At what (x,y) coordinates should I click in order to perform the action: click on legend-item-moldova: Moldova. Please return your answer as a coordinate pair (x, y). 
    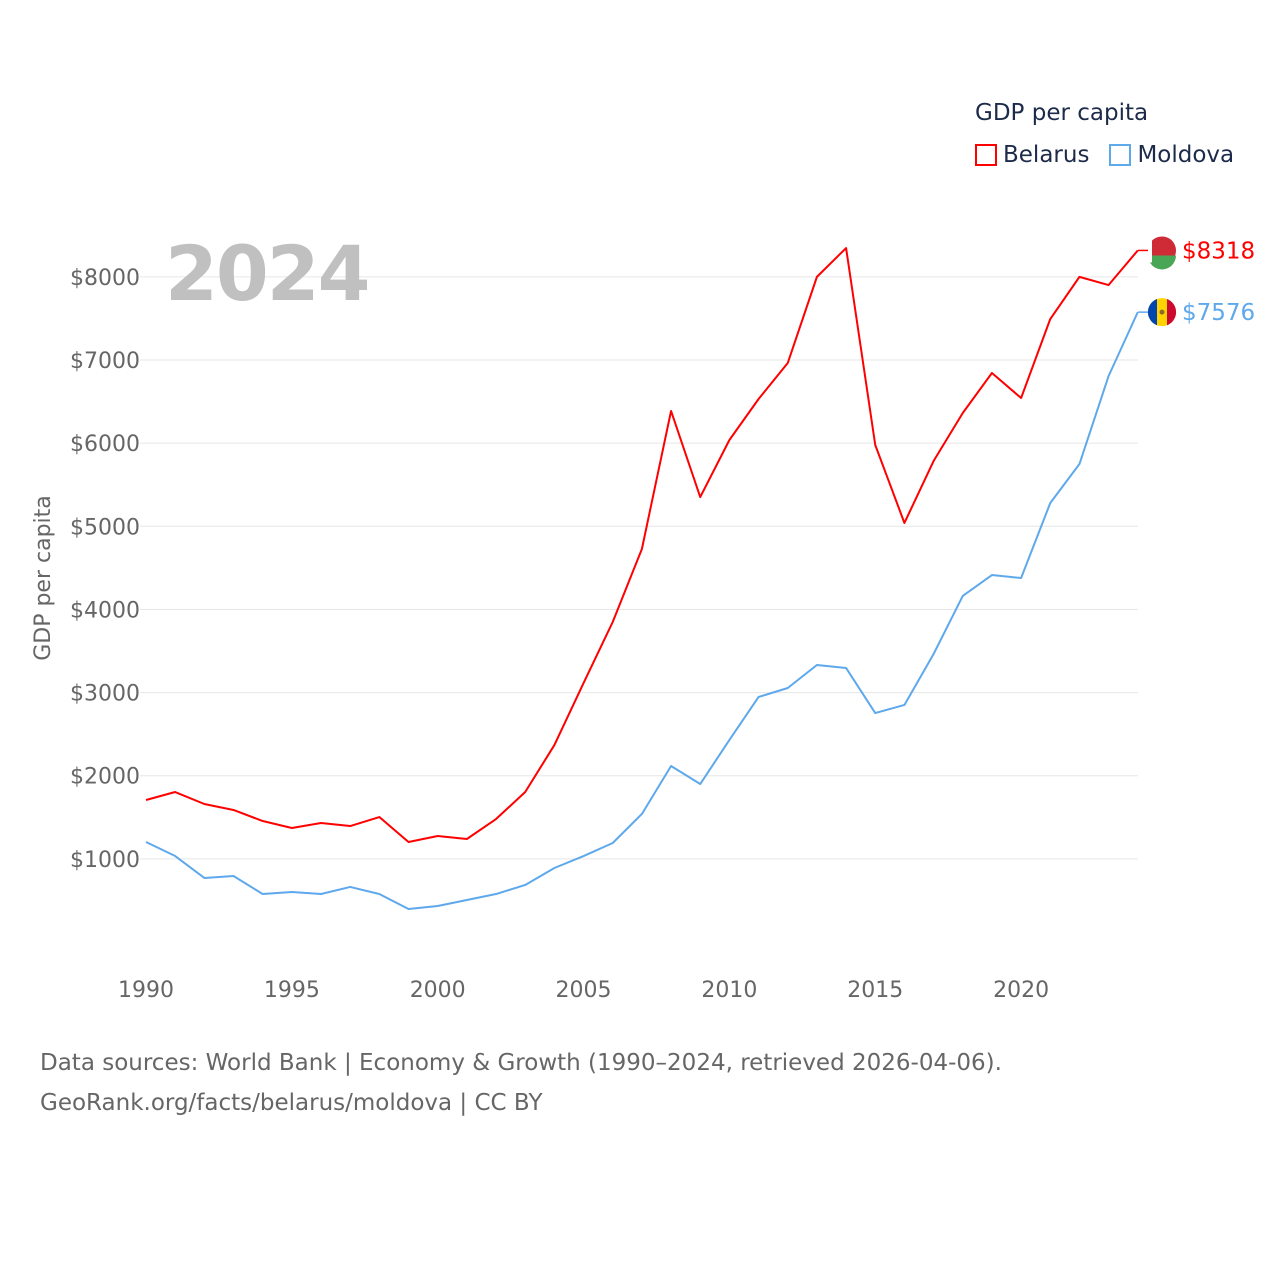
    Looking at the image, I should click on (1171, 155).